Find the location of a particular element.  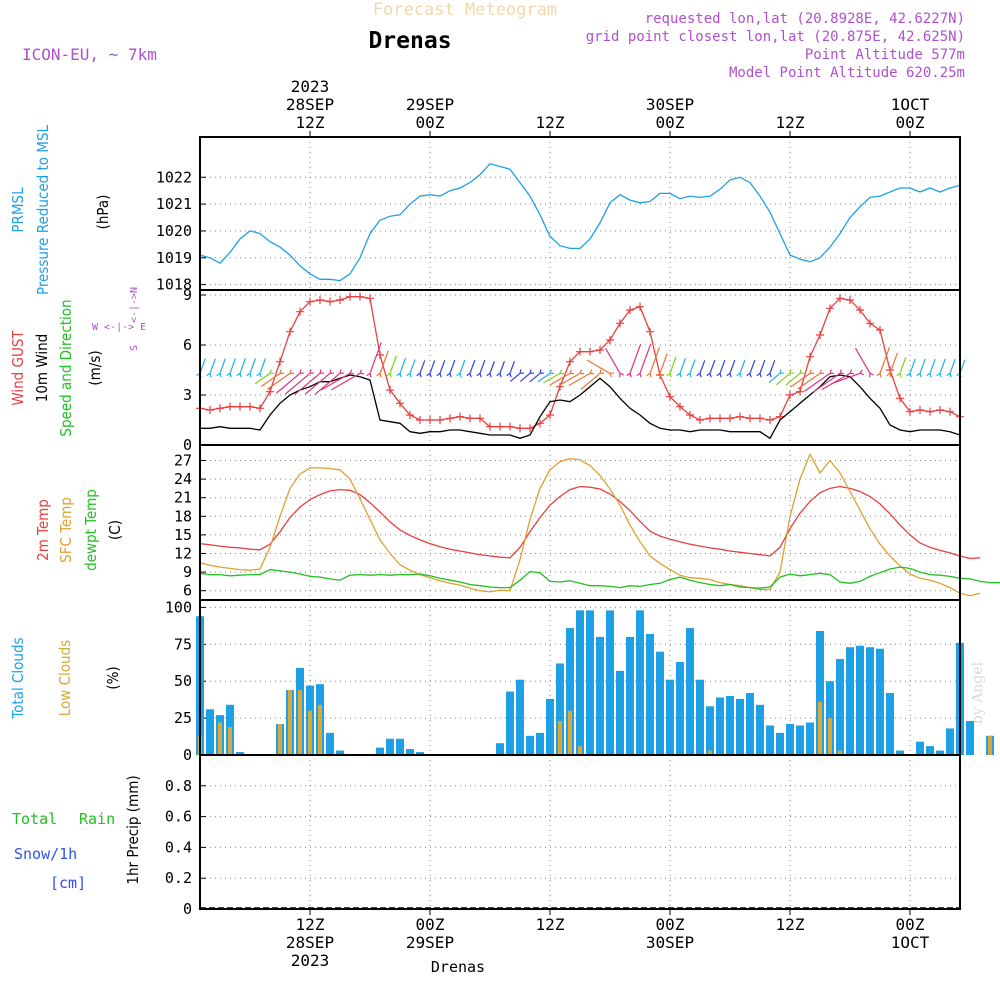

footer-location: Drenas is located at coordinates (458, 967).